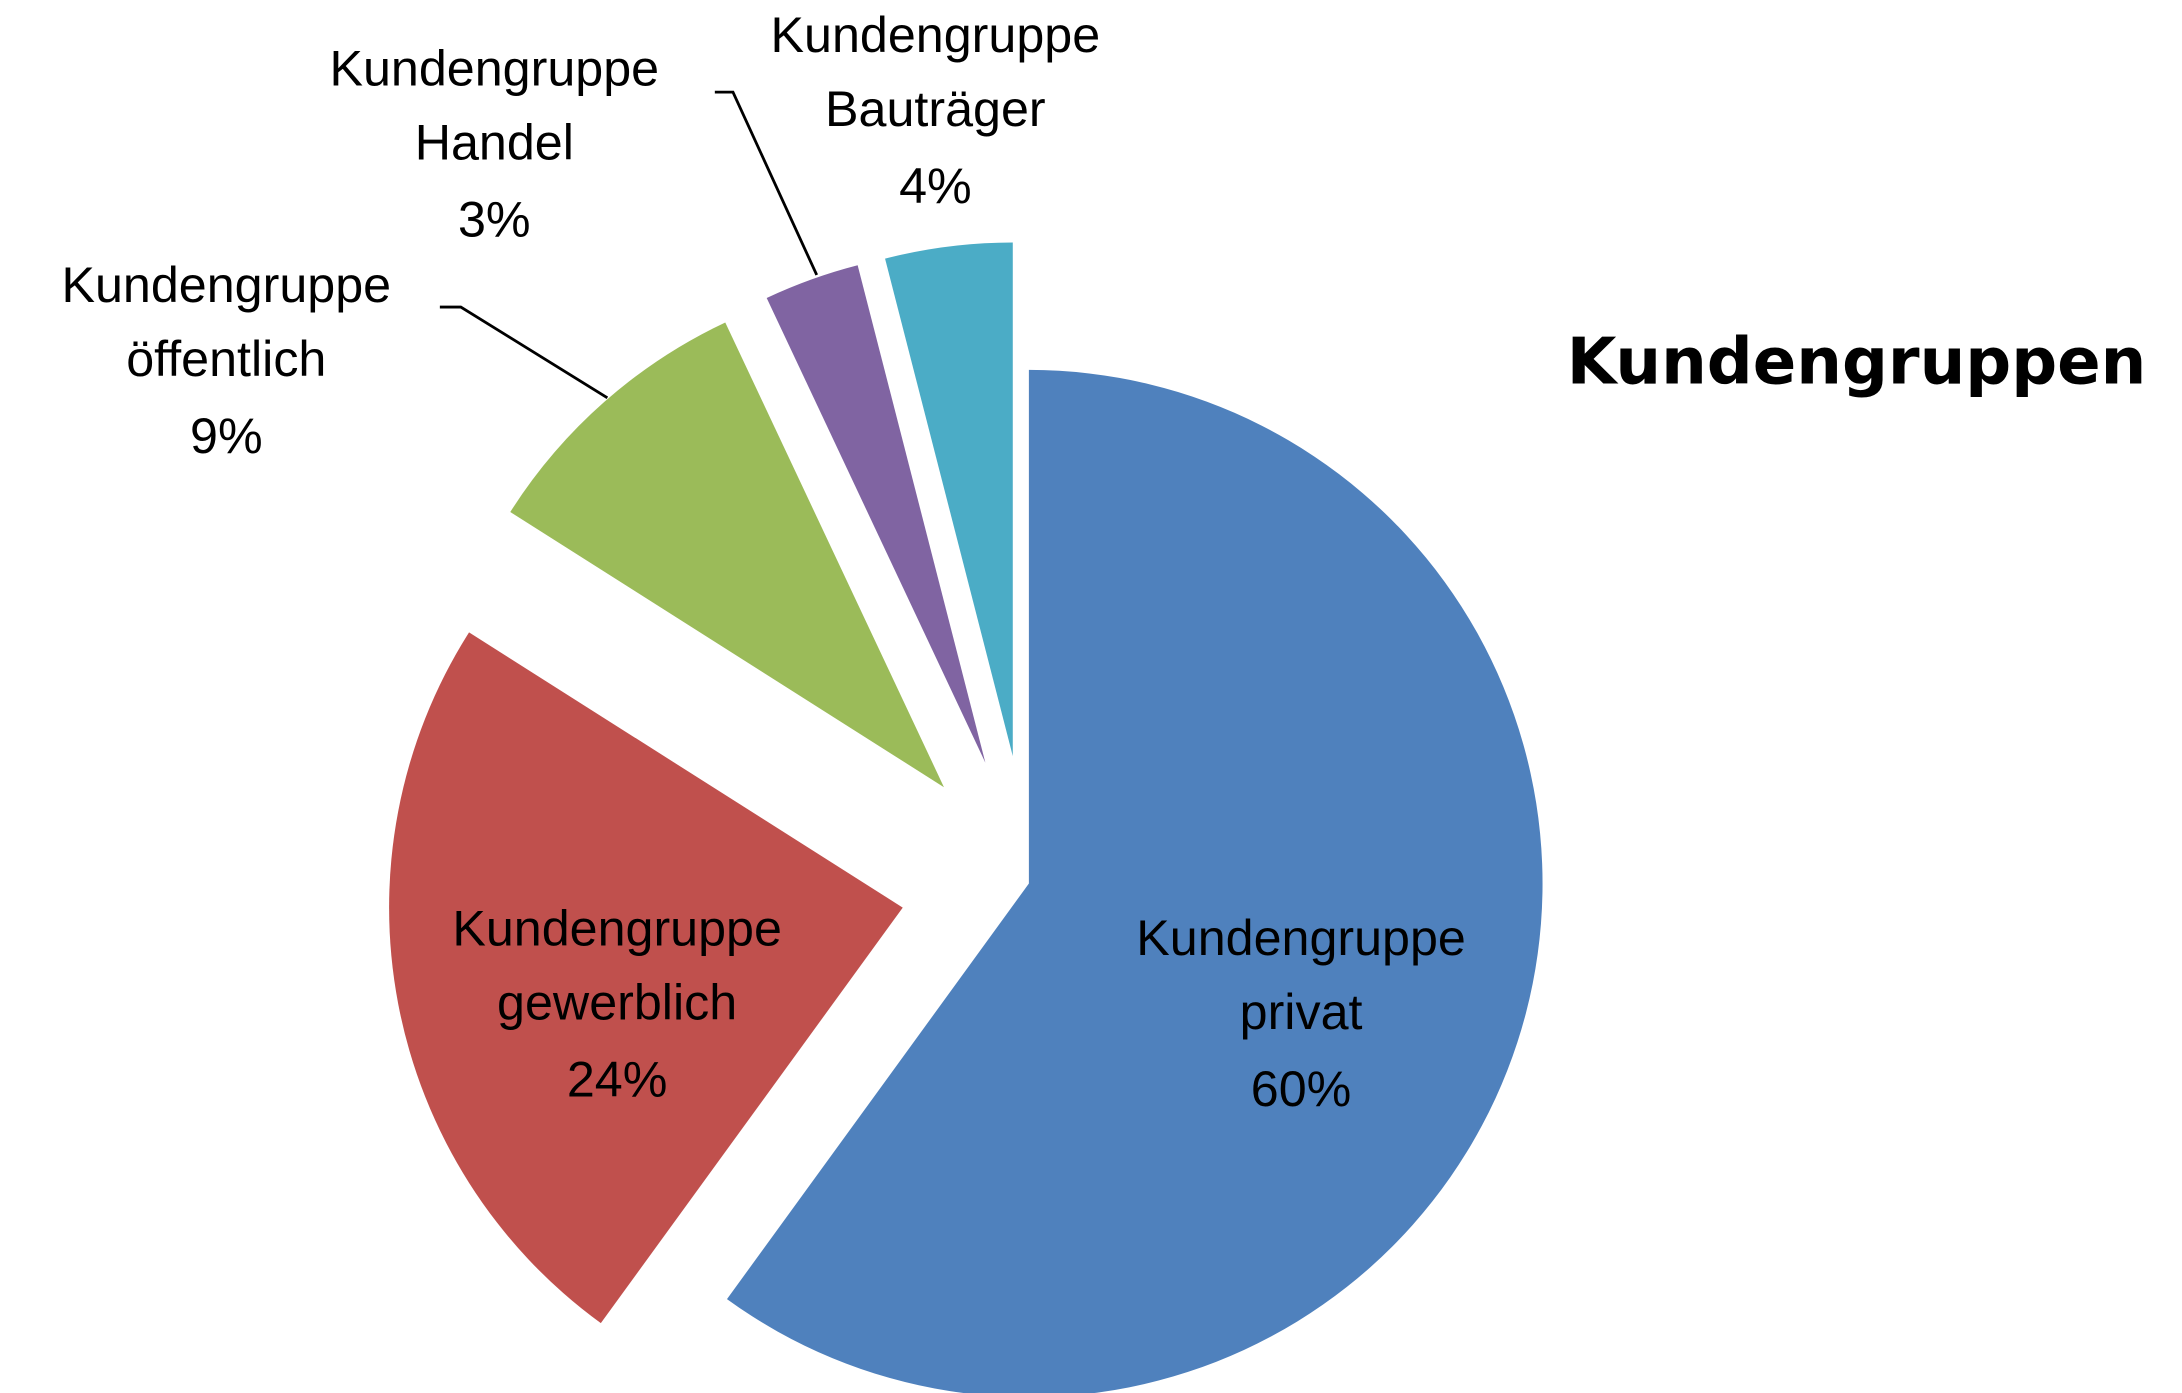 The height and width of the screenshot is (1393, 2182). Describe the element at coordinates (1301, 975) in the screenshot. I see `slice-label: Kundengruppe privat` at that location.